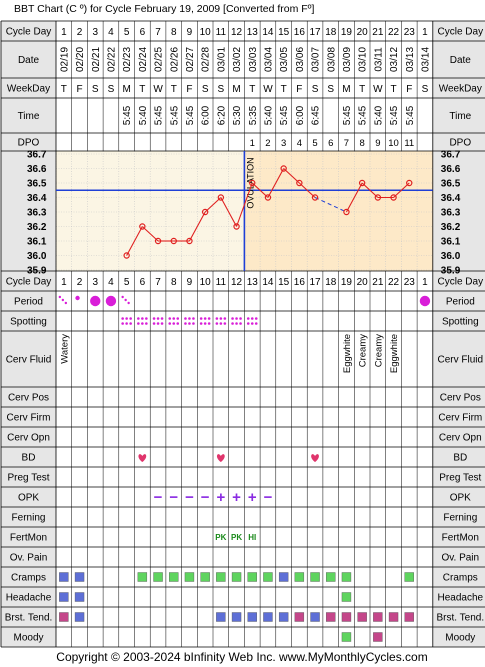 The height and width of the screenshot is (667, 485). What do you see at coordinates (300, 282) in the screenshot?
I see `cycle-day-number: 16` at bounding box center [300, 282].